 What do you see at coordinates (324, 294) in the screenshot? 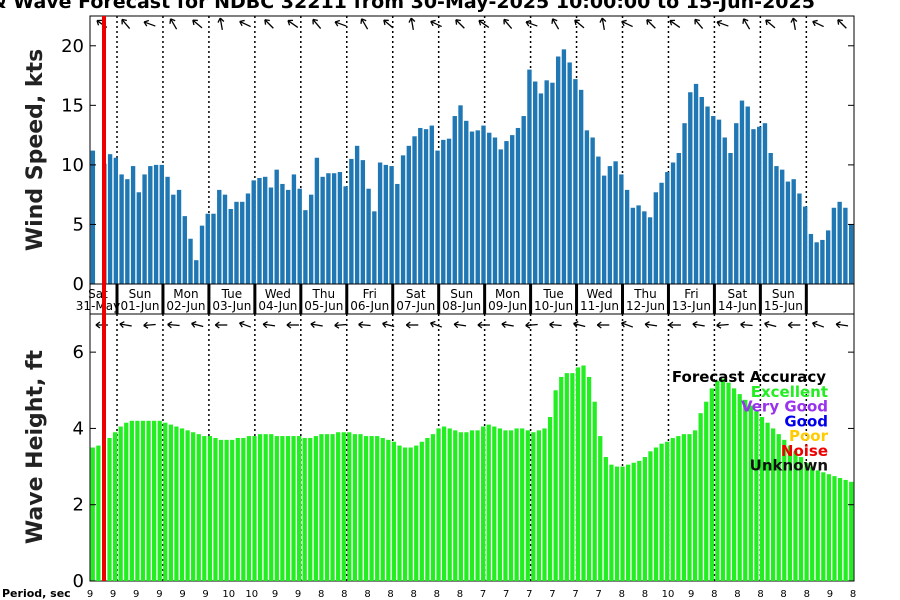
I see `day-weekday-label: Thu` at bounding box center [324, 294].